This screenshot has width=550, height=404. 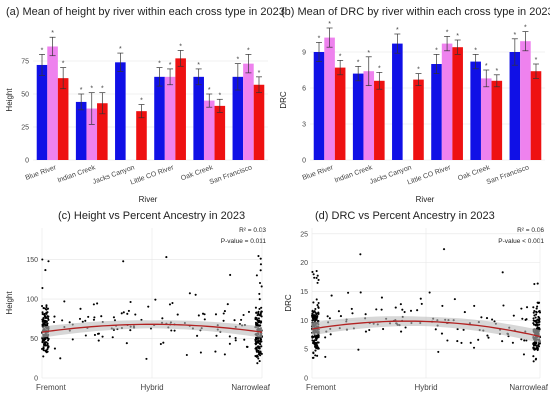 I want to click on panel-a-xtick-label: San Francisco, so click(x=231, y=175).